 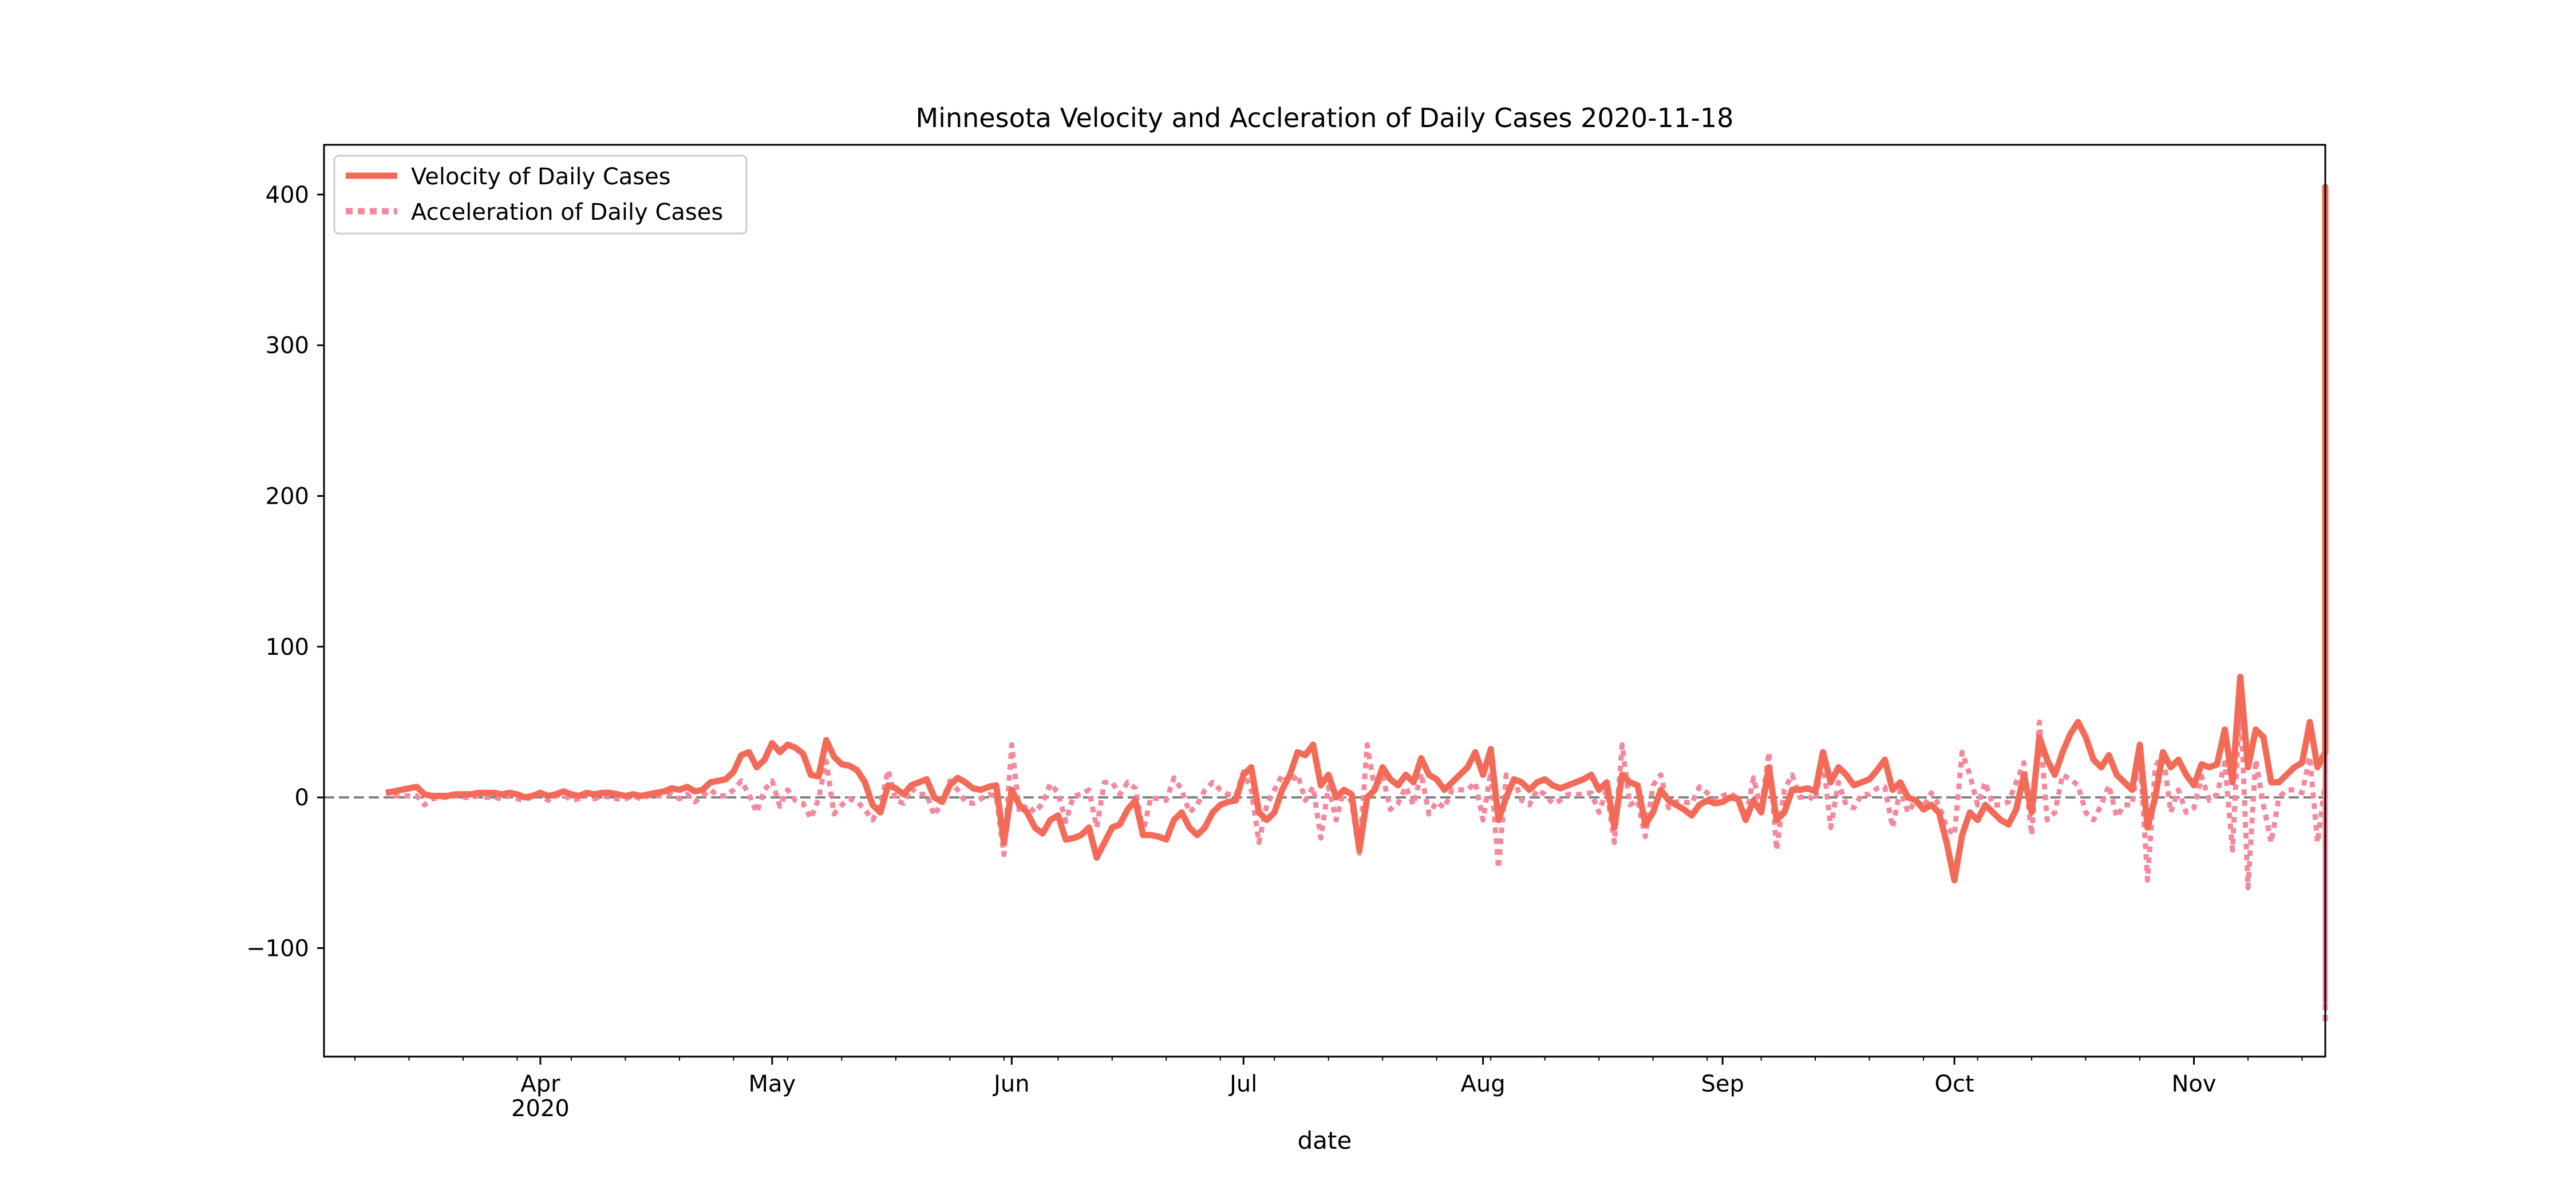 What do you see at coordinates (2193, 1084) in the screenshot?
I see `x-tick-label: Nov` at bounding box center [2193, 1084].